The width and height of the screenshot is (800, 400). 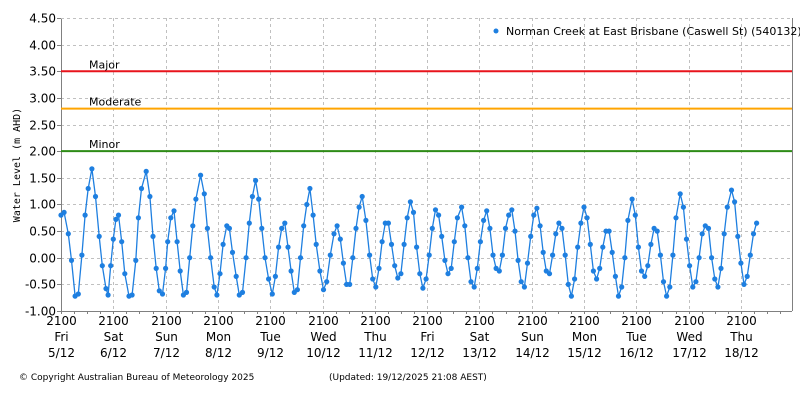 What do you see at coordinates (42, 205) in the screenshot?
I see `y-tick-label: 1.00` at bounding box center [42, 205].